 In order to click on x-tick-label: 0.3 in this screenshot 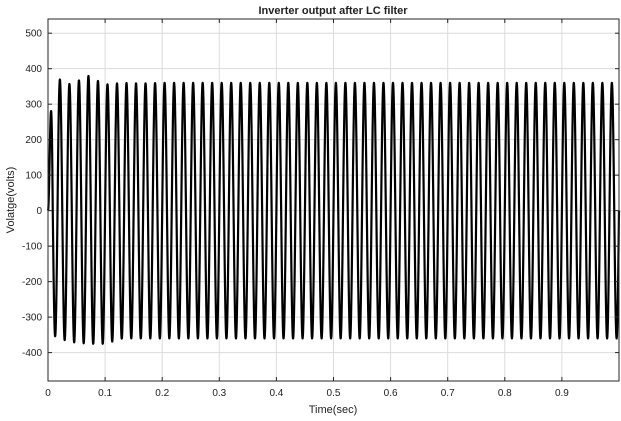, I will do `click(219, 393)`.